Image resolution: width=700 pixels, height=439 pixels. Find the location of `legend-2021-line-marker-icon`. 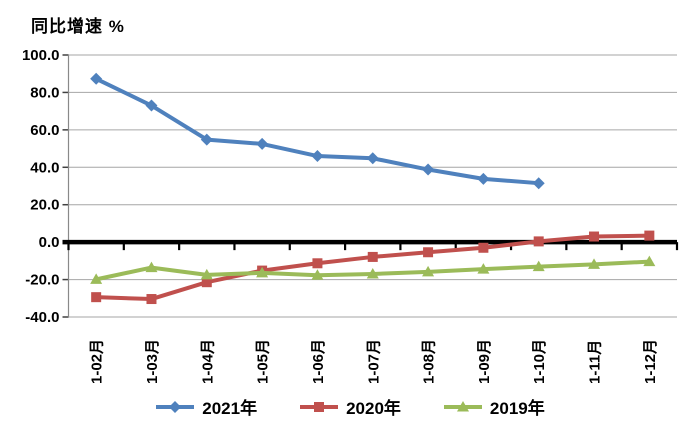

legend-2021-line-marker-icon is located at coordinates (175, 406).